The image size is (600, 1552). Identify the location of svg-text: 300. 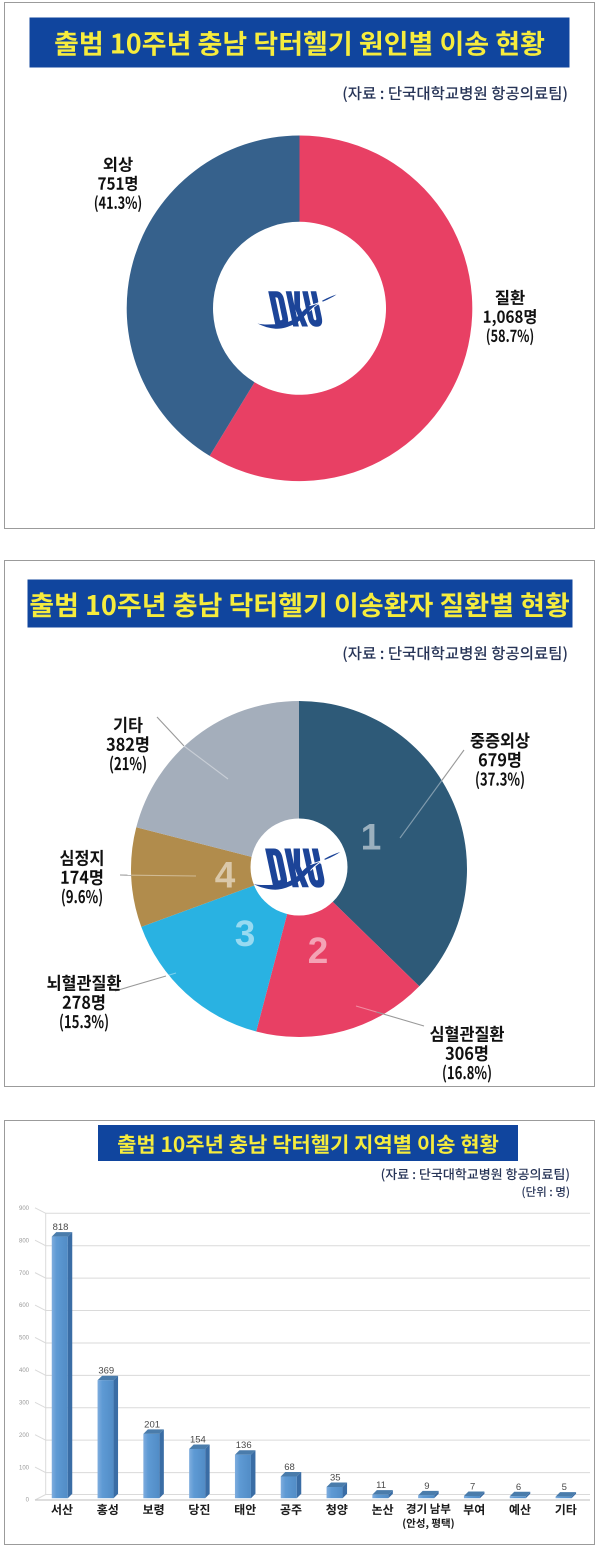
(24, 1403).